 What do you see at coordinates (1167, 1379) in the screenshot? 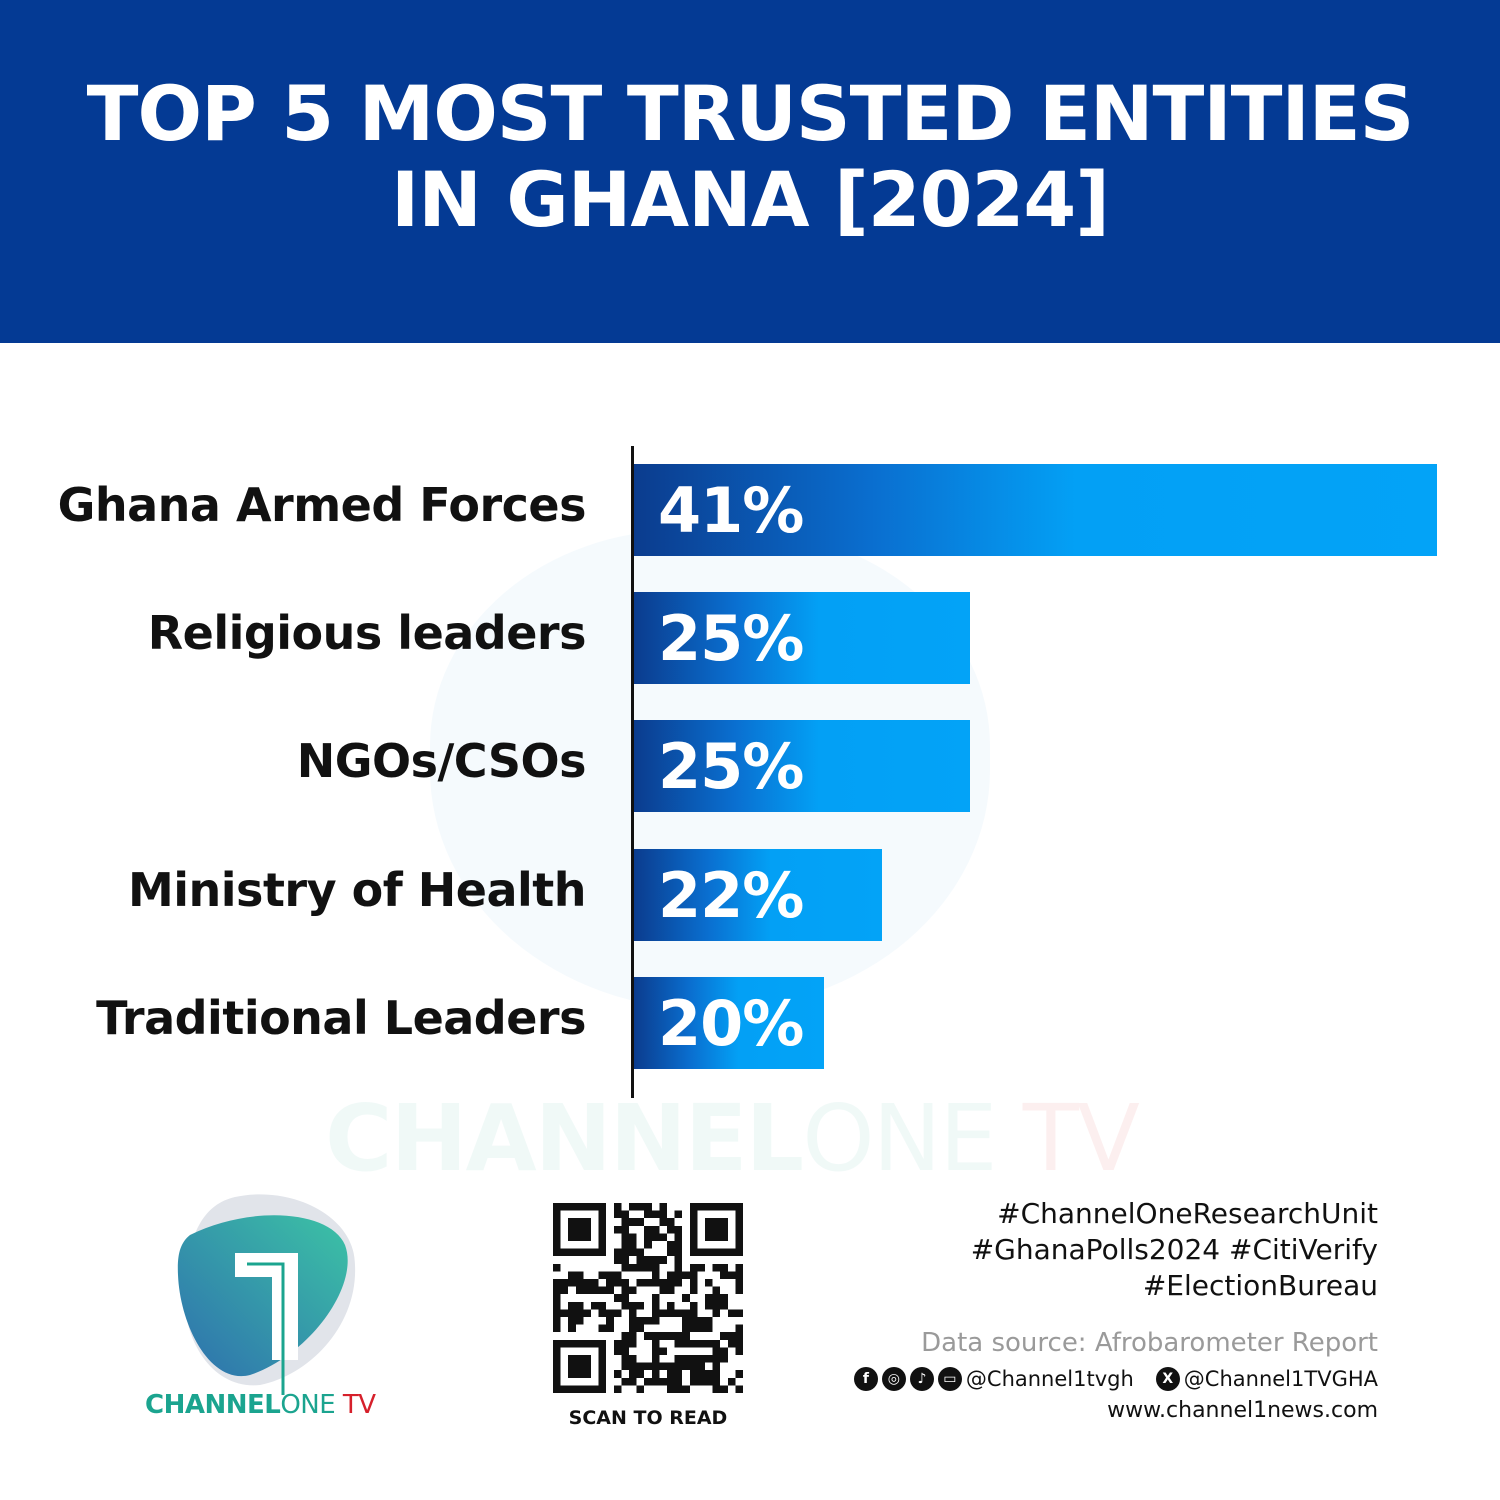
I see `x-icon: X` at bounding box center [1167, 1379].